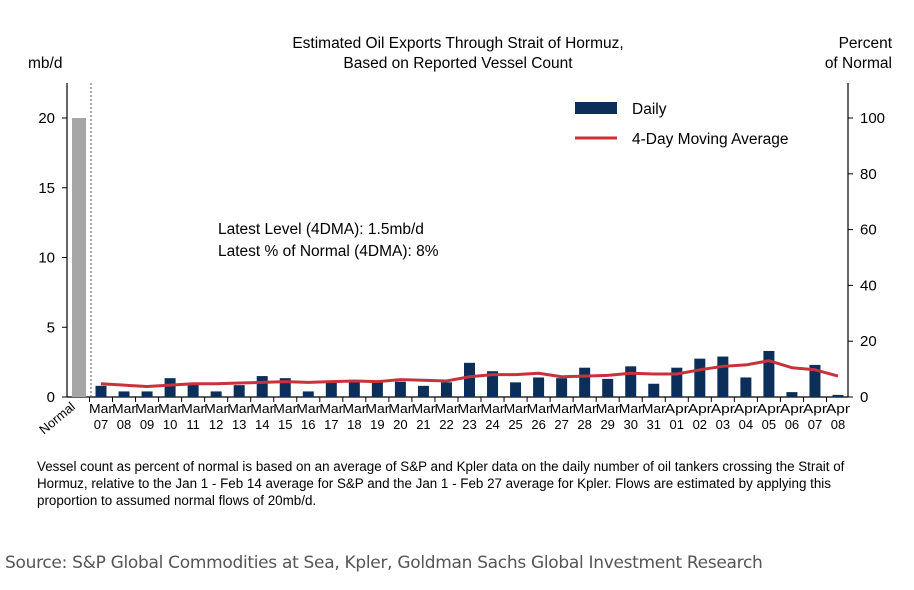 Image resolution: width=914 pixels, height=590 pixels. Describe the element at coordinates (607, 424) in the screenshot. I see `x-tick-label-day: 29` at that location.